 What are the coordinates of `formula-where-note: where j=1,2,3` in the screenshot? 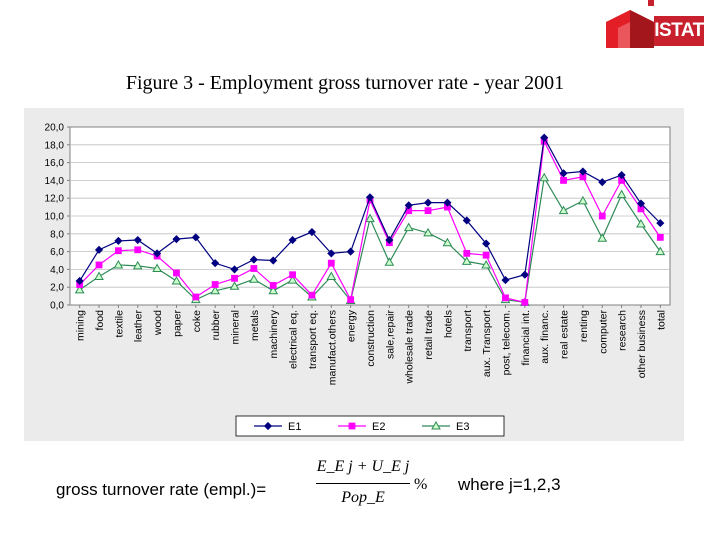 It's located at (509, 484).